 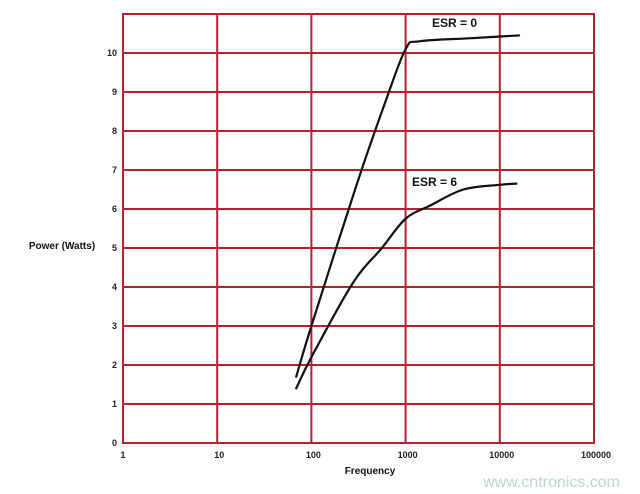 I want to click on x-tick-label: 1000, so click(x=408, y=455).